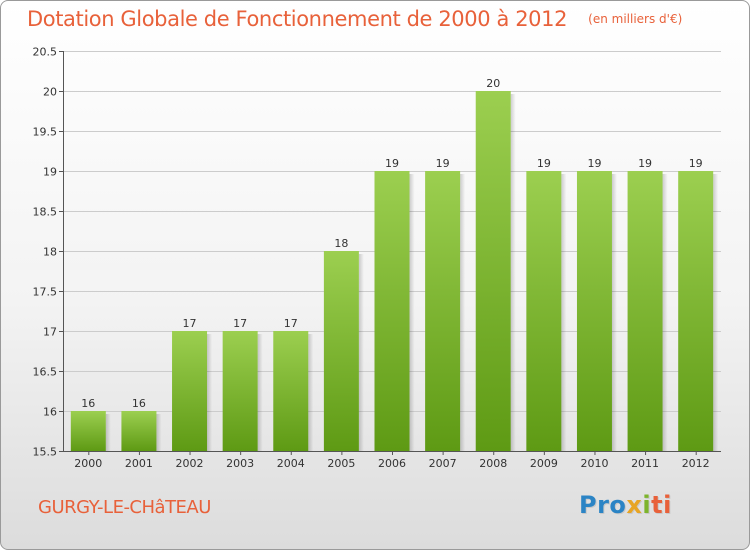 Image resolution: width=750 pixels, height=550 pixels. Describe the element at coordinates (594, 463) in the screenshot. I see `x-tick-label: 2010` at that location.